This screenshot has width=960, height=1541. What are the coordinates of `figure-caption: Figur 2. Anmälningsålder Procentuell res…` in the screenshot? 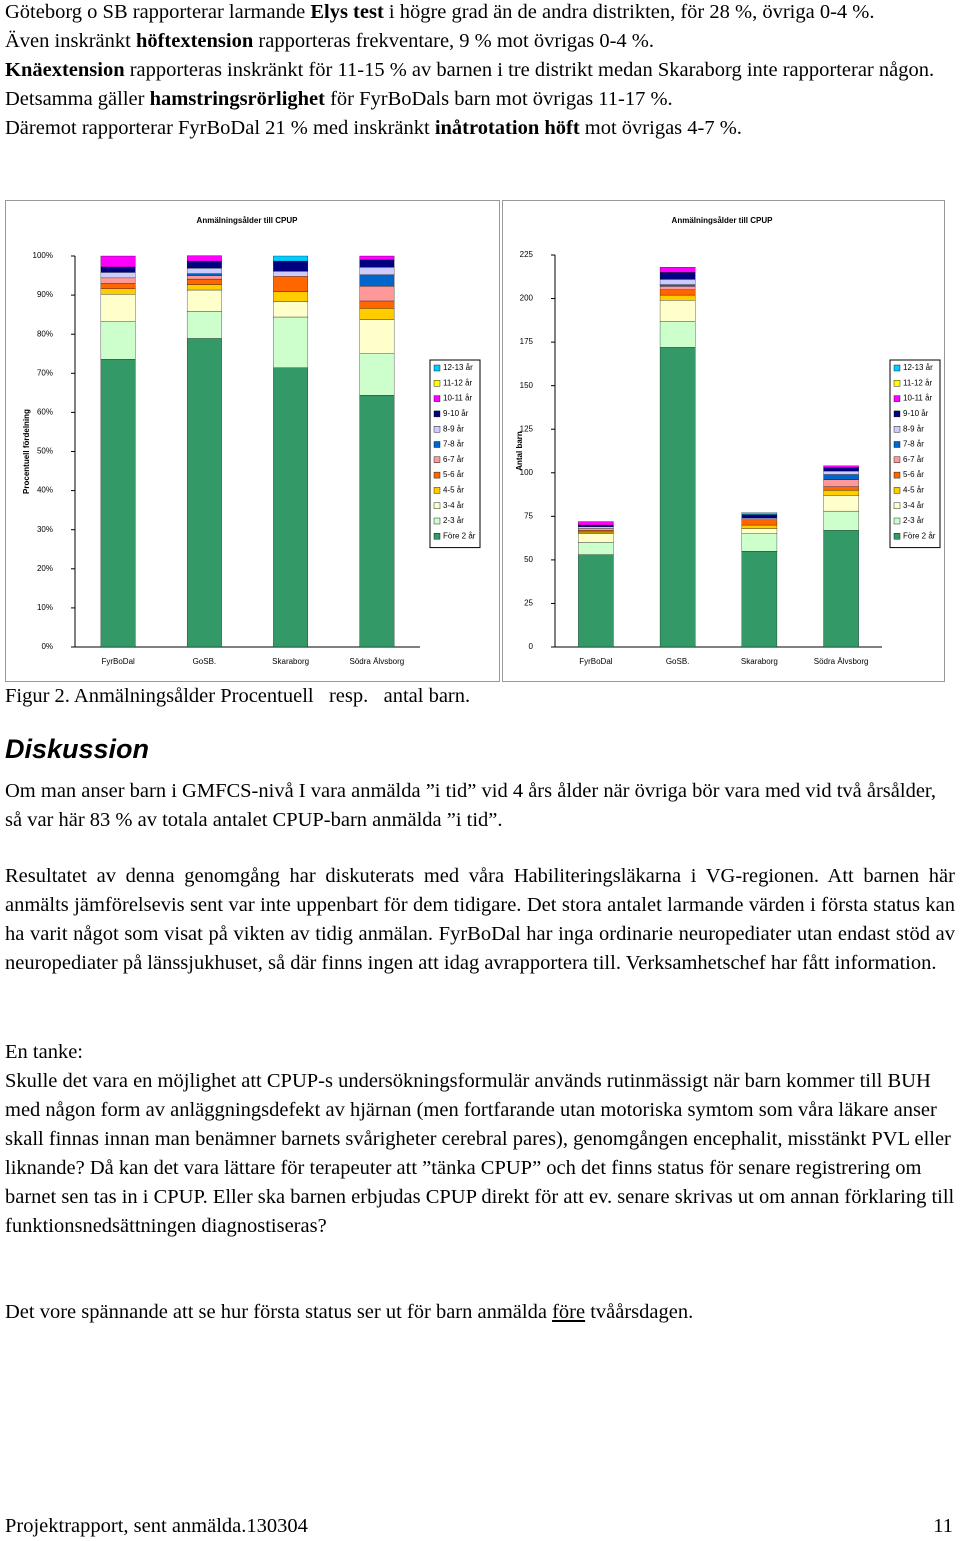 It's located at (238, 696).